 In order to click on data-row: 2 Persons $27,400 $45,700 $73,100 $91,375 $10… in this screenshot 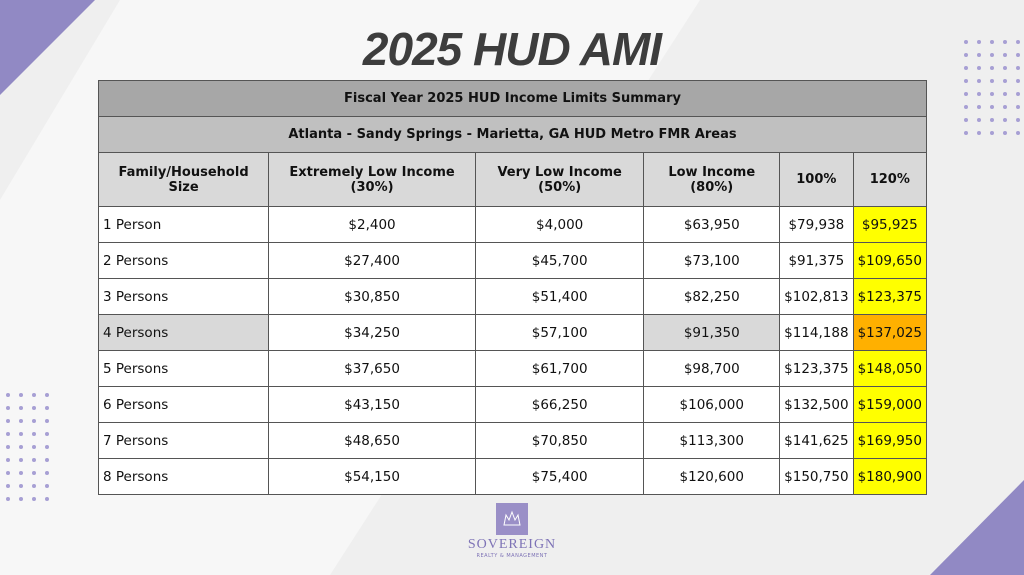, I will do `click(512, 260)`.